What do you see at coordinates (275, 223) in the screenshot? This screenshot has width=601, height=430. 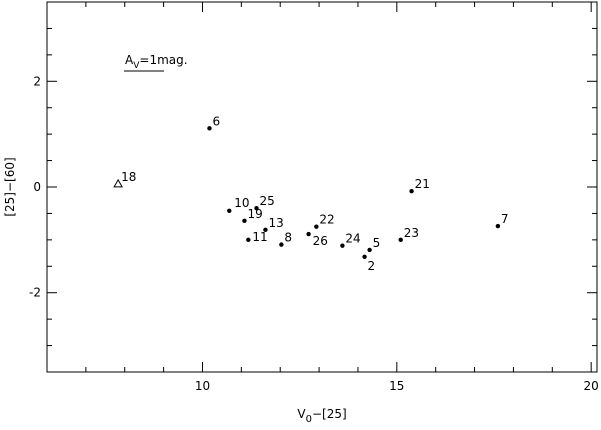 I see `point-label: 13` at bounding box center [275, 223].